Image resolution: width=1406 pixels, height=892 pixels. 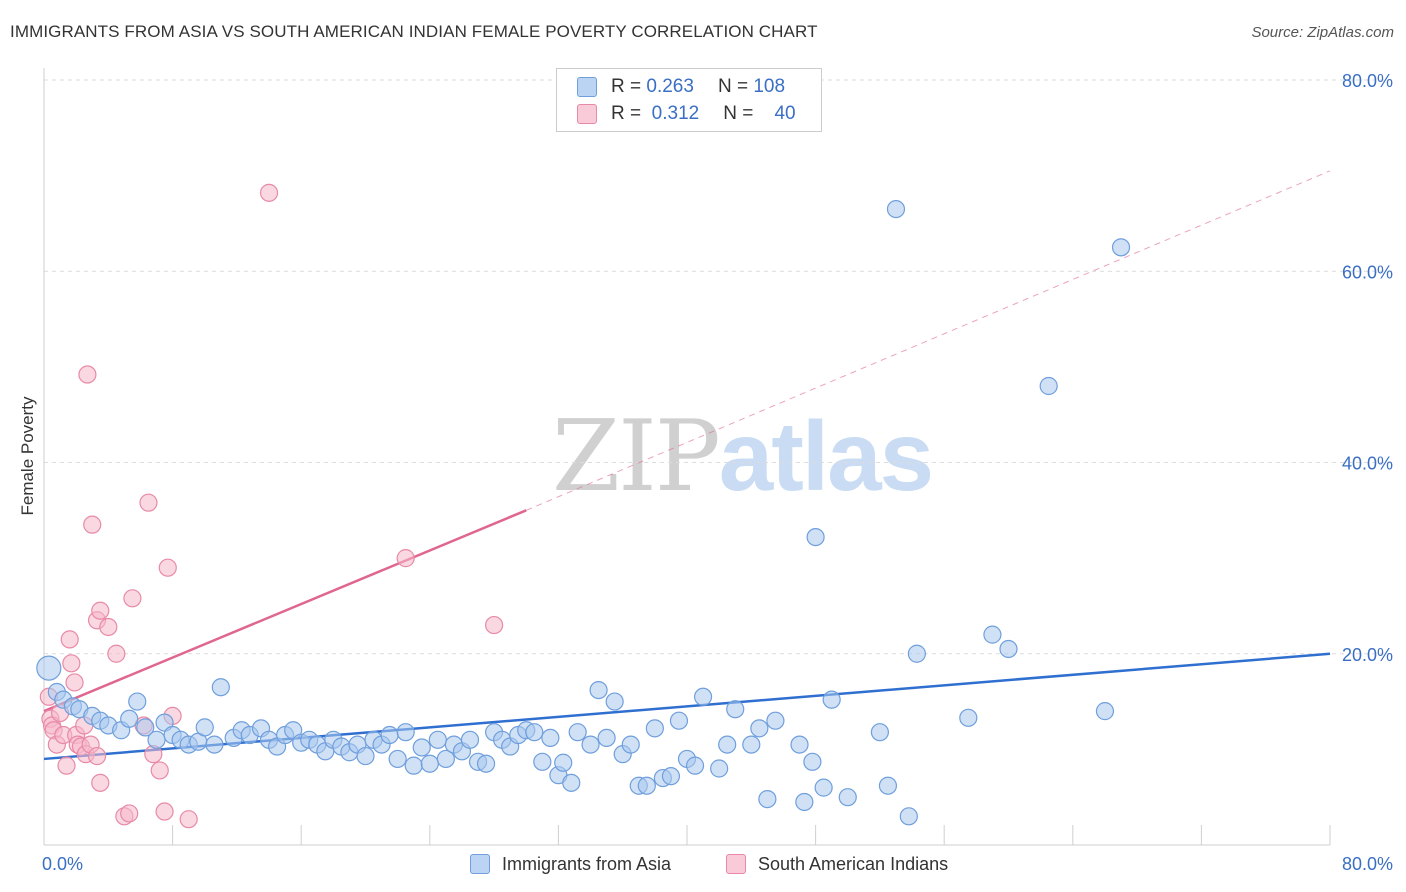 I want to click on y-tick-label: 40.0%, so click(x=1367, y=464).